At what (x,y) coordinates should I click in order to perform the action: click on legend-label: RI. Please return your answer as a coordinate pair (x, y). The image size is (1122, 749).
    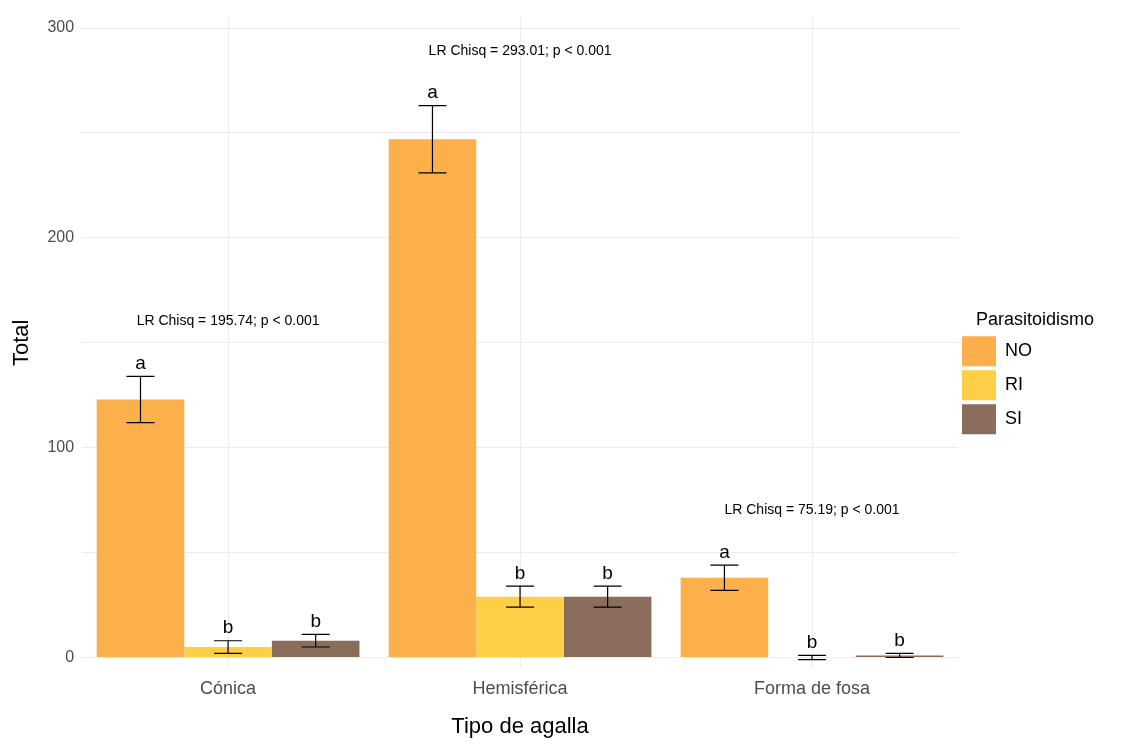
    Looking at the image, I should click on (1014, 384).